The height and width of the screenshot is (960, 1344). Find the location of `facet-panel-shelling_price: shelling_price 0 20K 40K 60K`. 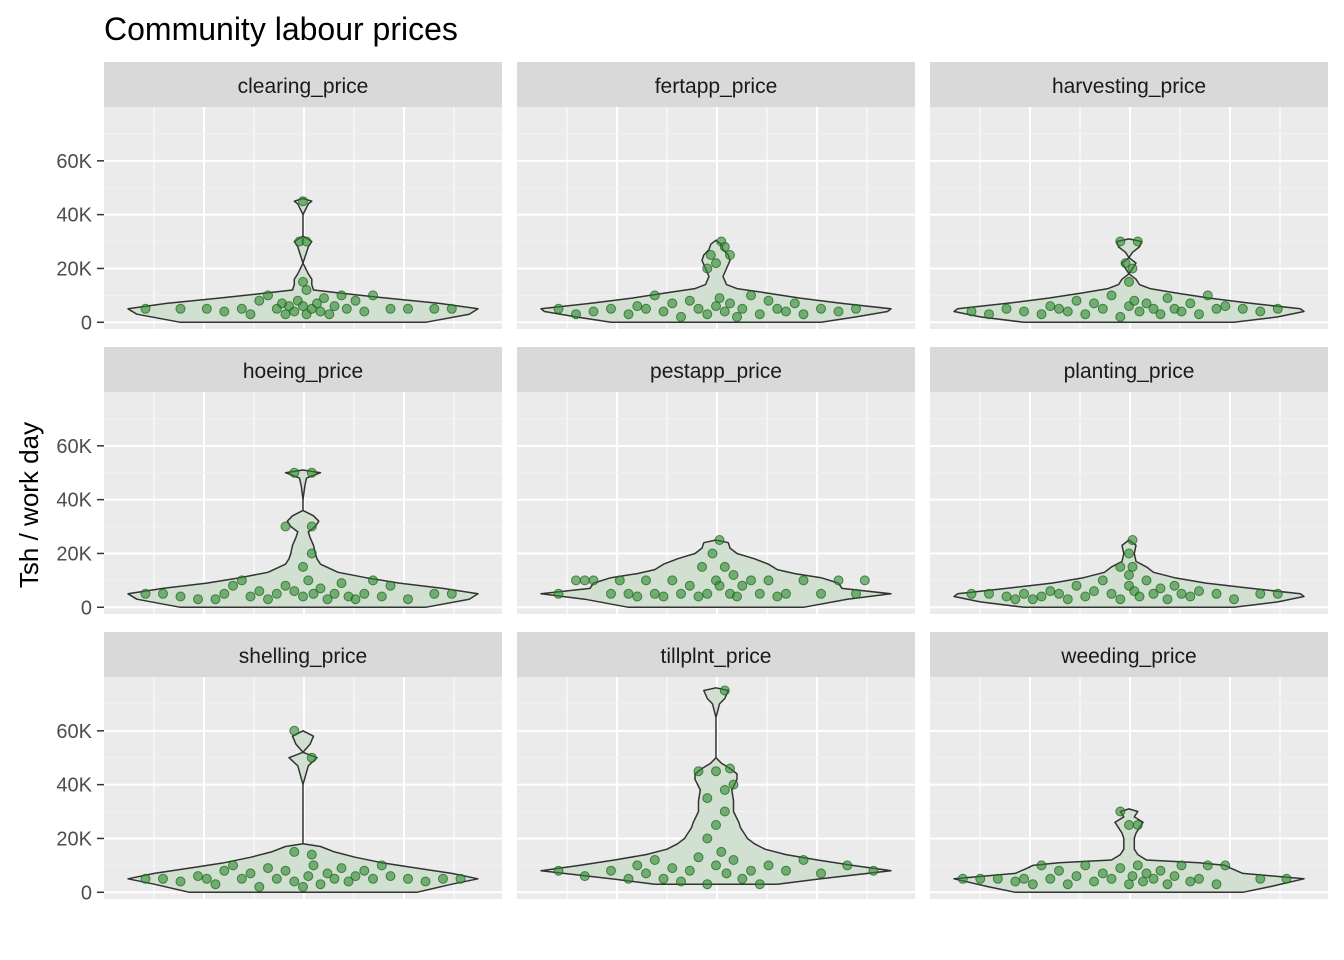

facet-panel-shelling_price: shelling_price 0 20K 40K 60K is located at coordinates (279, 768).